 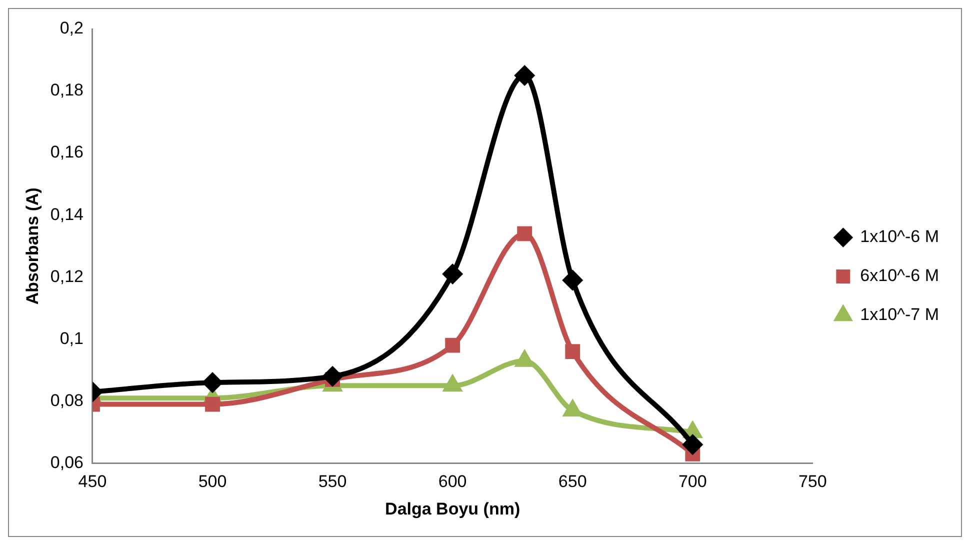 I want to click on legend-label: 6x10^-6 M, so click(x=900, y=276).